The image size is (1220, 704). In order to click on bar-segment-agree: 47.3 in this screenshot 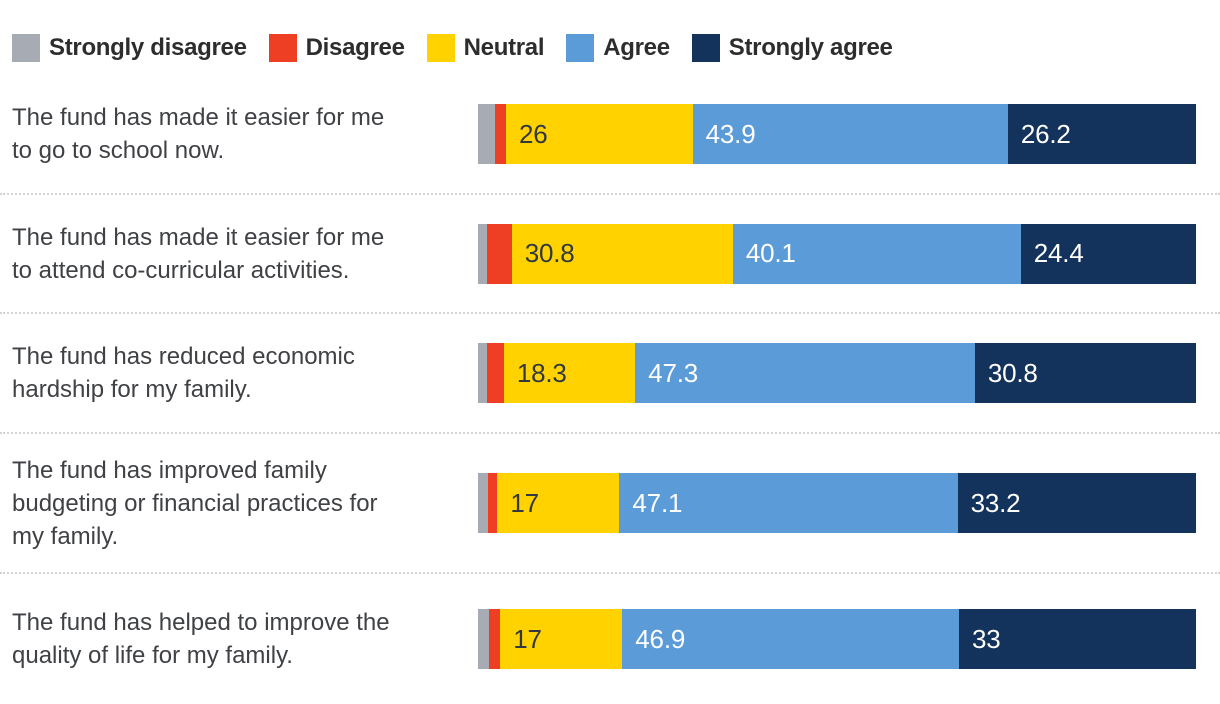, I will do `click(805, 373)`.